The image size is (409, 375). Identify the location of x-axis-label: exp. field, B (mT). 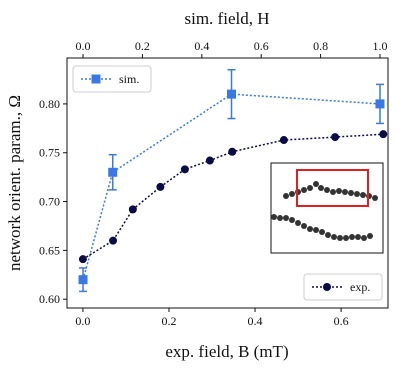
(226, 351).